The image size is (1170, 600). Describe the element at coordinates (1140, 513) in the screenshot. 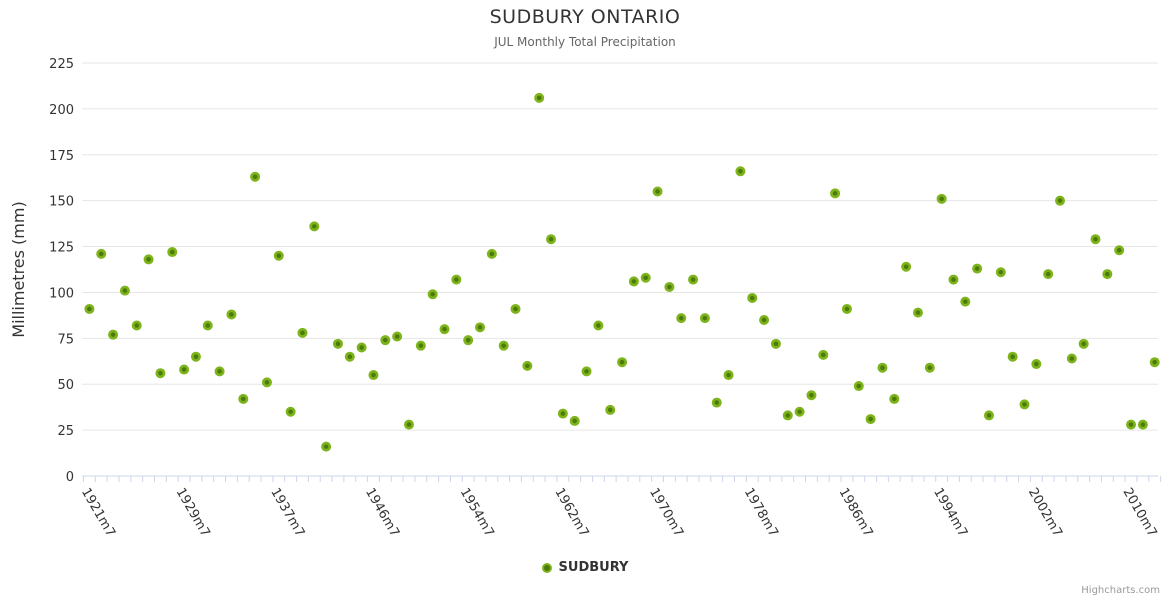

I see `x-axis-tick-label: 2010m7` at that location.